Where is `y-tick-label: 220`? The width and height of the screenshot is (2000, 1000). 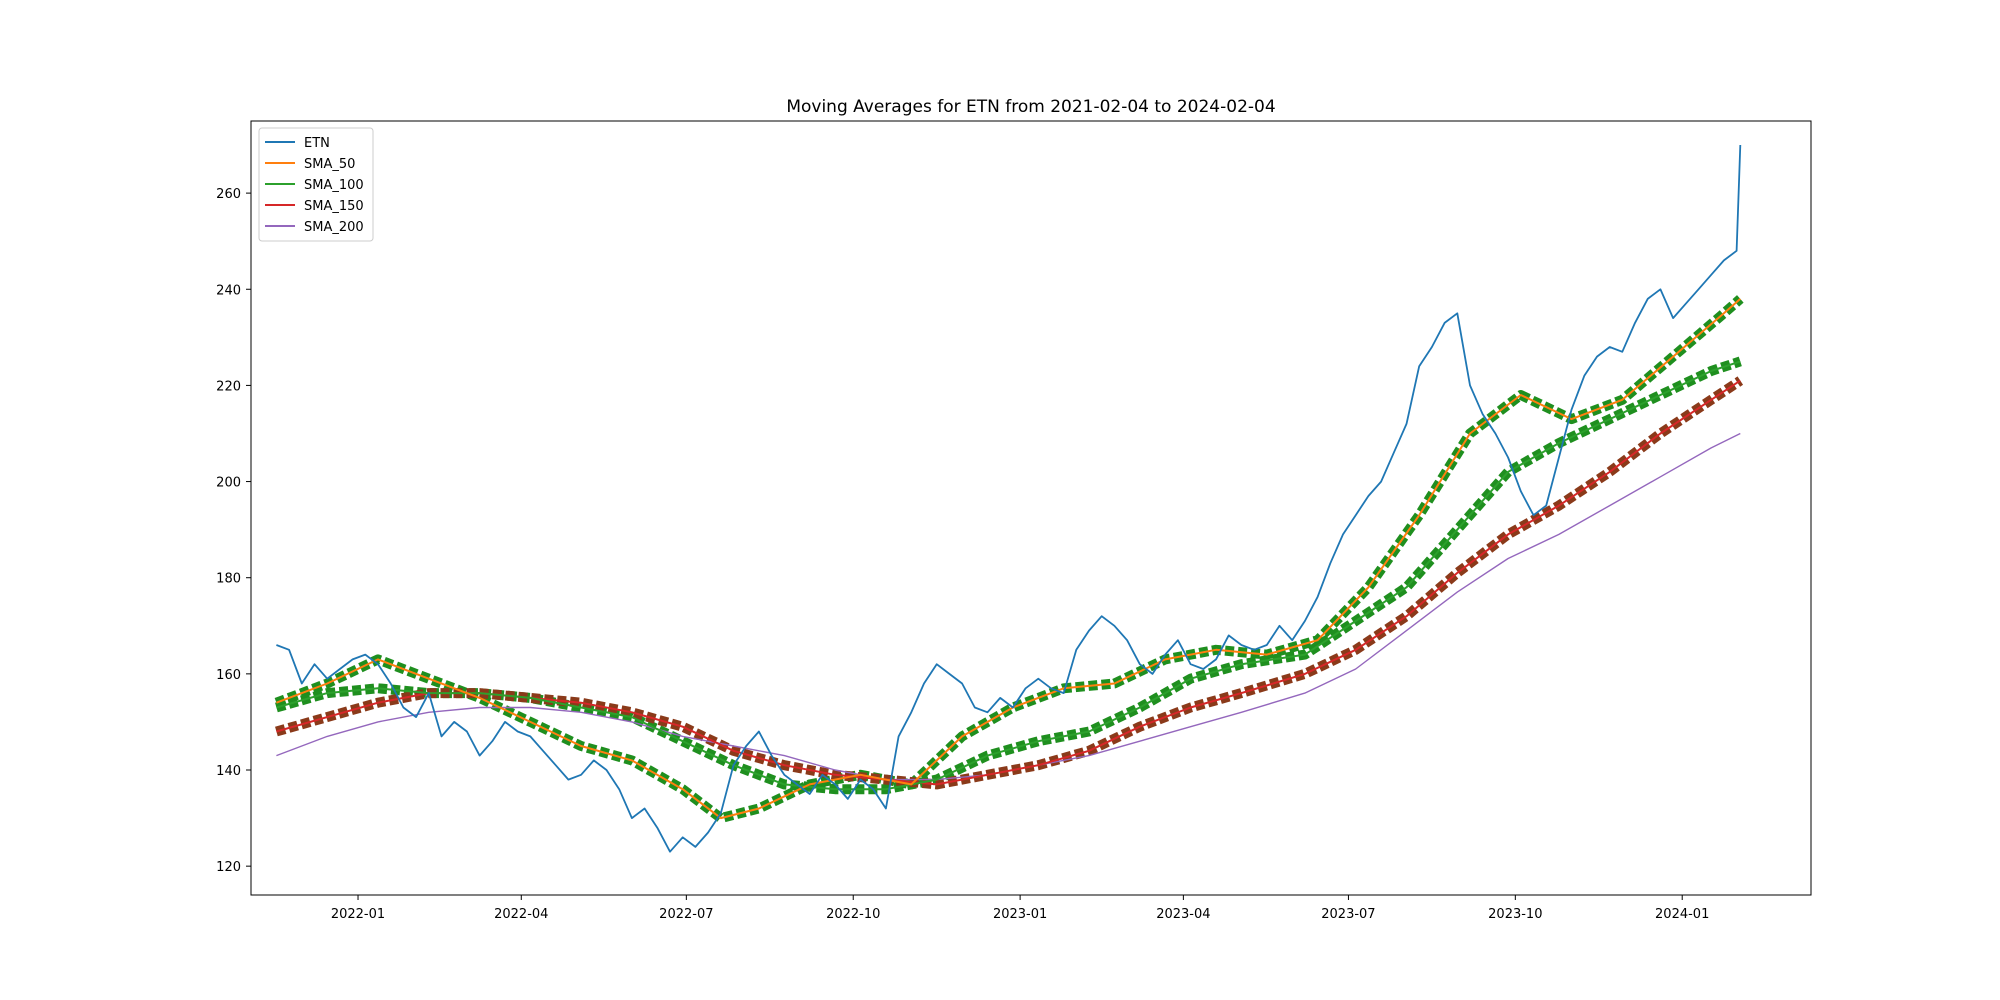 y-tick-label: 220 is located at coordinates (228, 386).